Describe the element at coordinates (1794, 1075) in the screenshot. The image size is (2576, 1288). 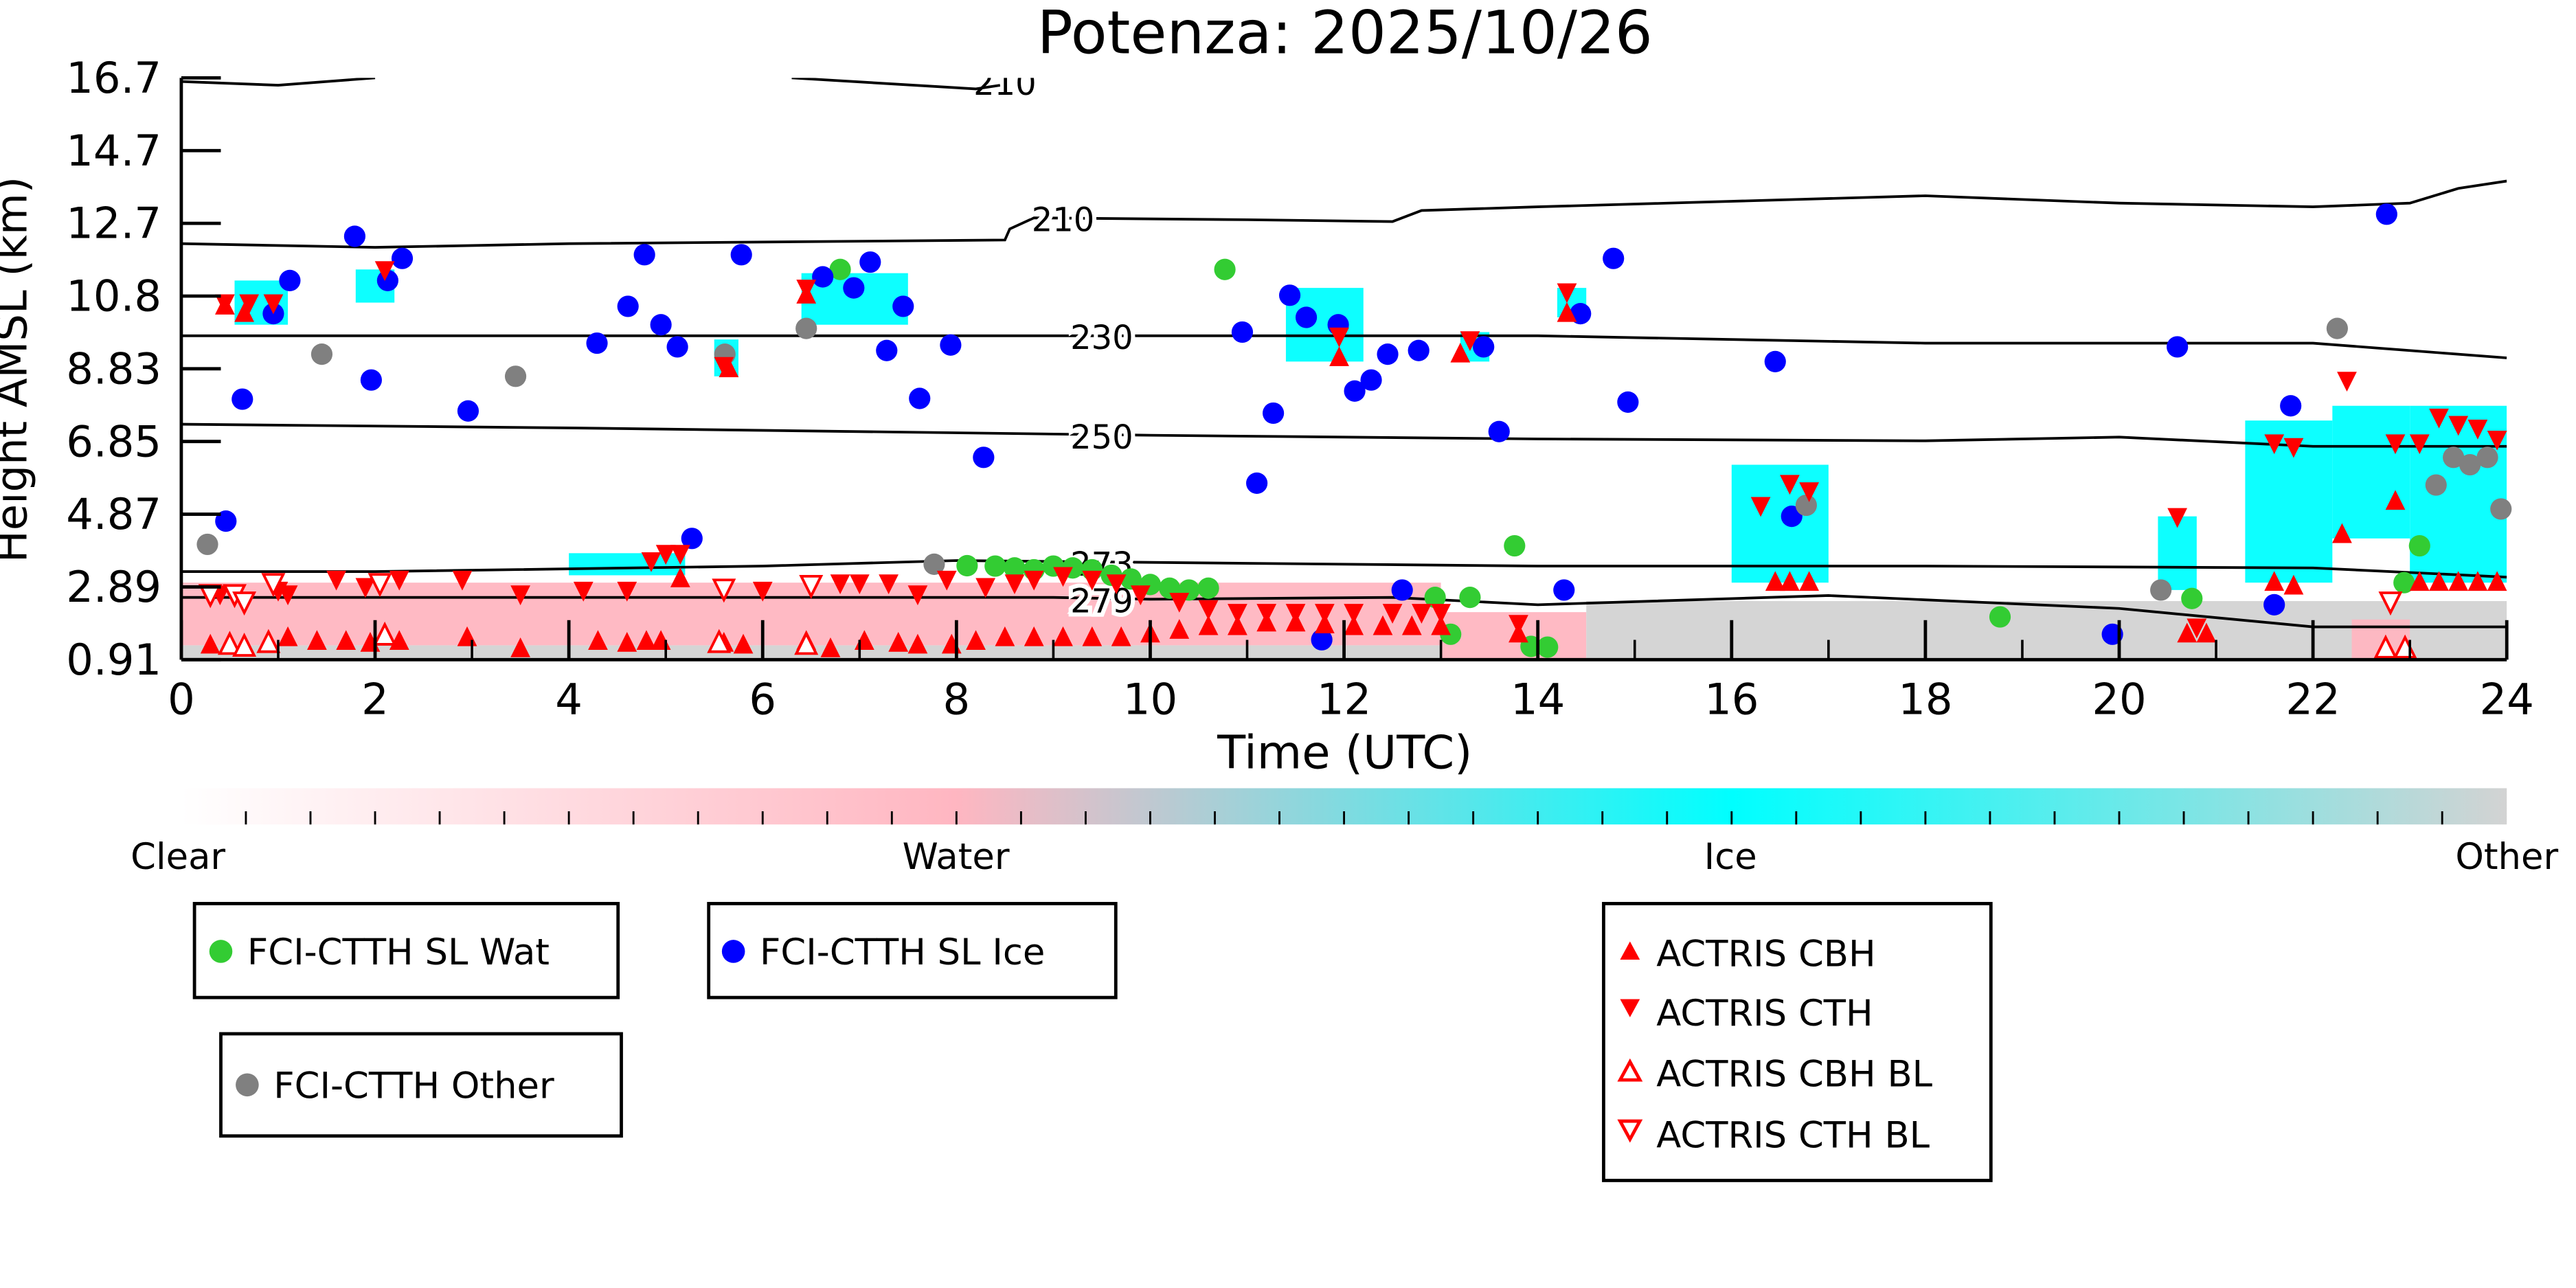
I see `legend-label-cbh-bl: ACTRIS CBH BL` at that location.